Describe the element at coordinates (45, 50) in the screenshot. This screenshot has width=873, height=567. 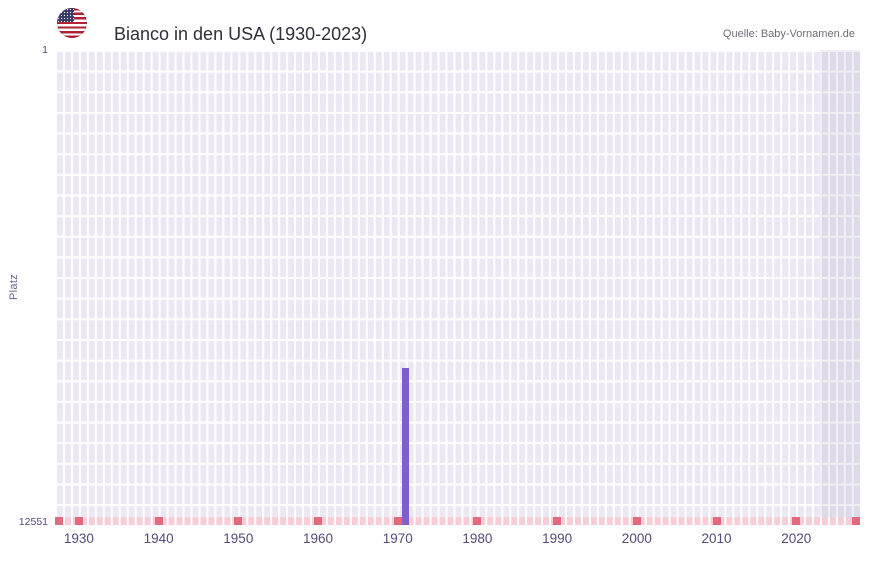
I see `y-axis-top-label: 1` at that location.